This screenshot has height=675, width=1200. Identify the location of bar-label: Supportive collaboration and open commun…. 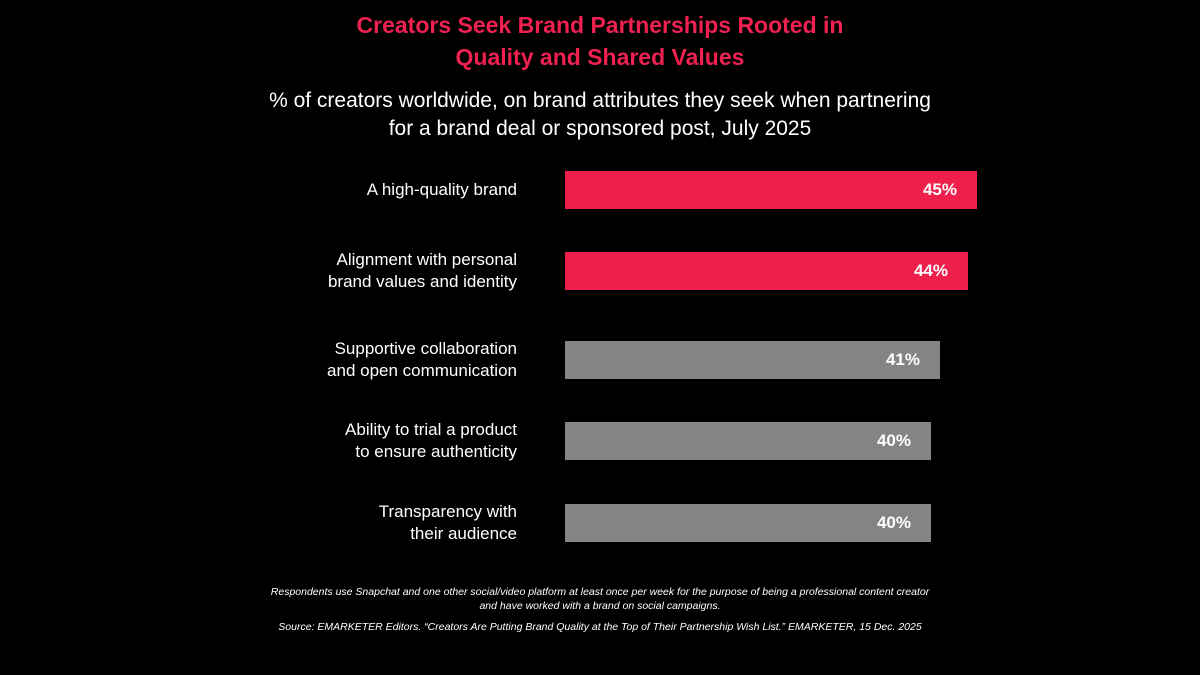
(422, 359).